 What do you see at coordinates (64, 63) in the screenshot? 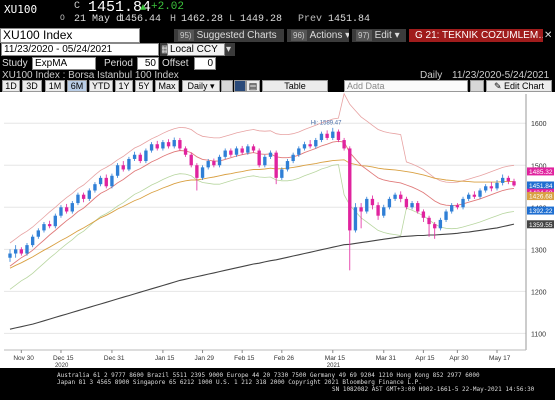
I see `study-select: ExpMA` at bounding box center [64, 63].